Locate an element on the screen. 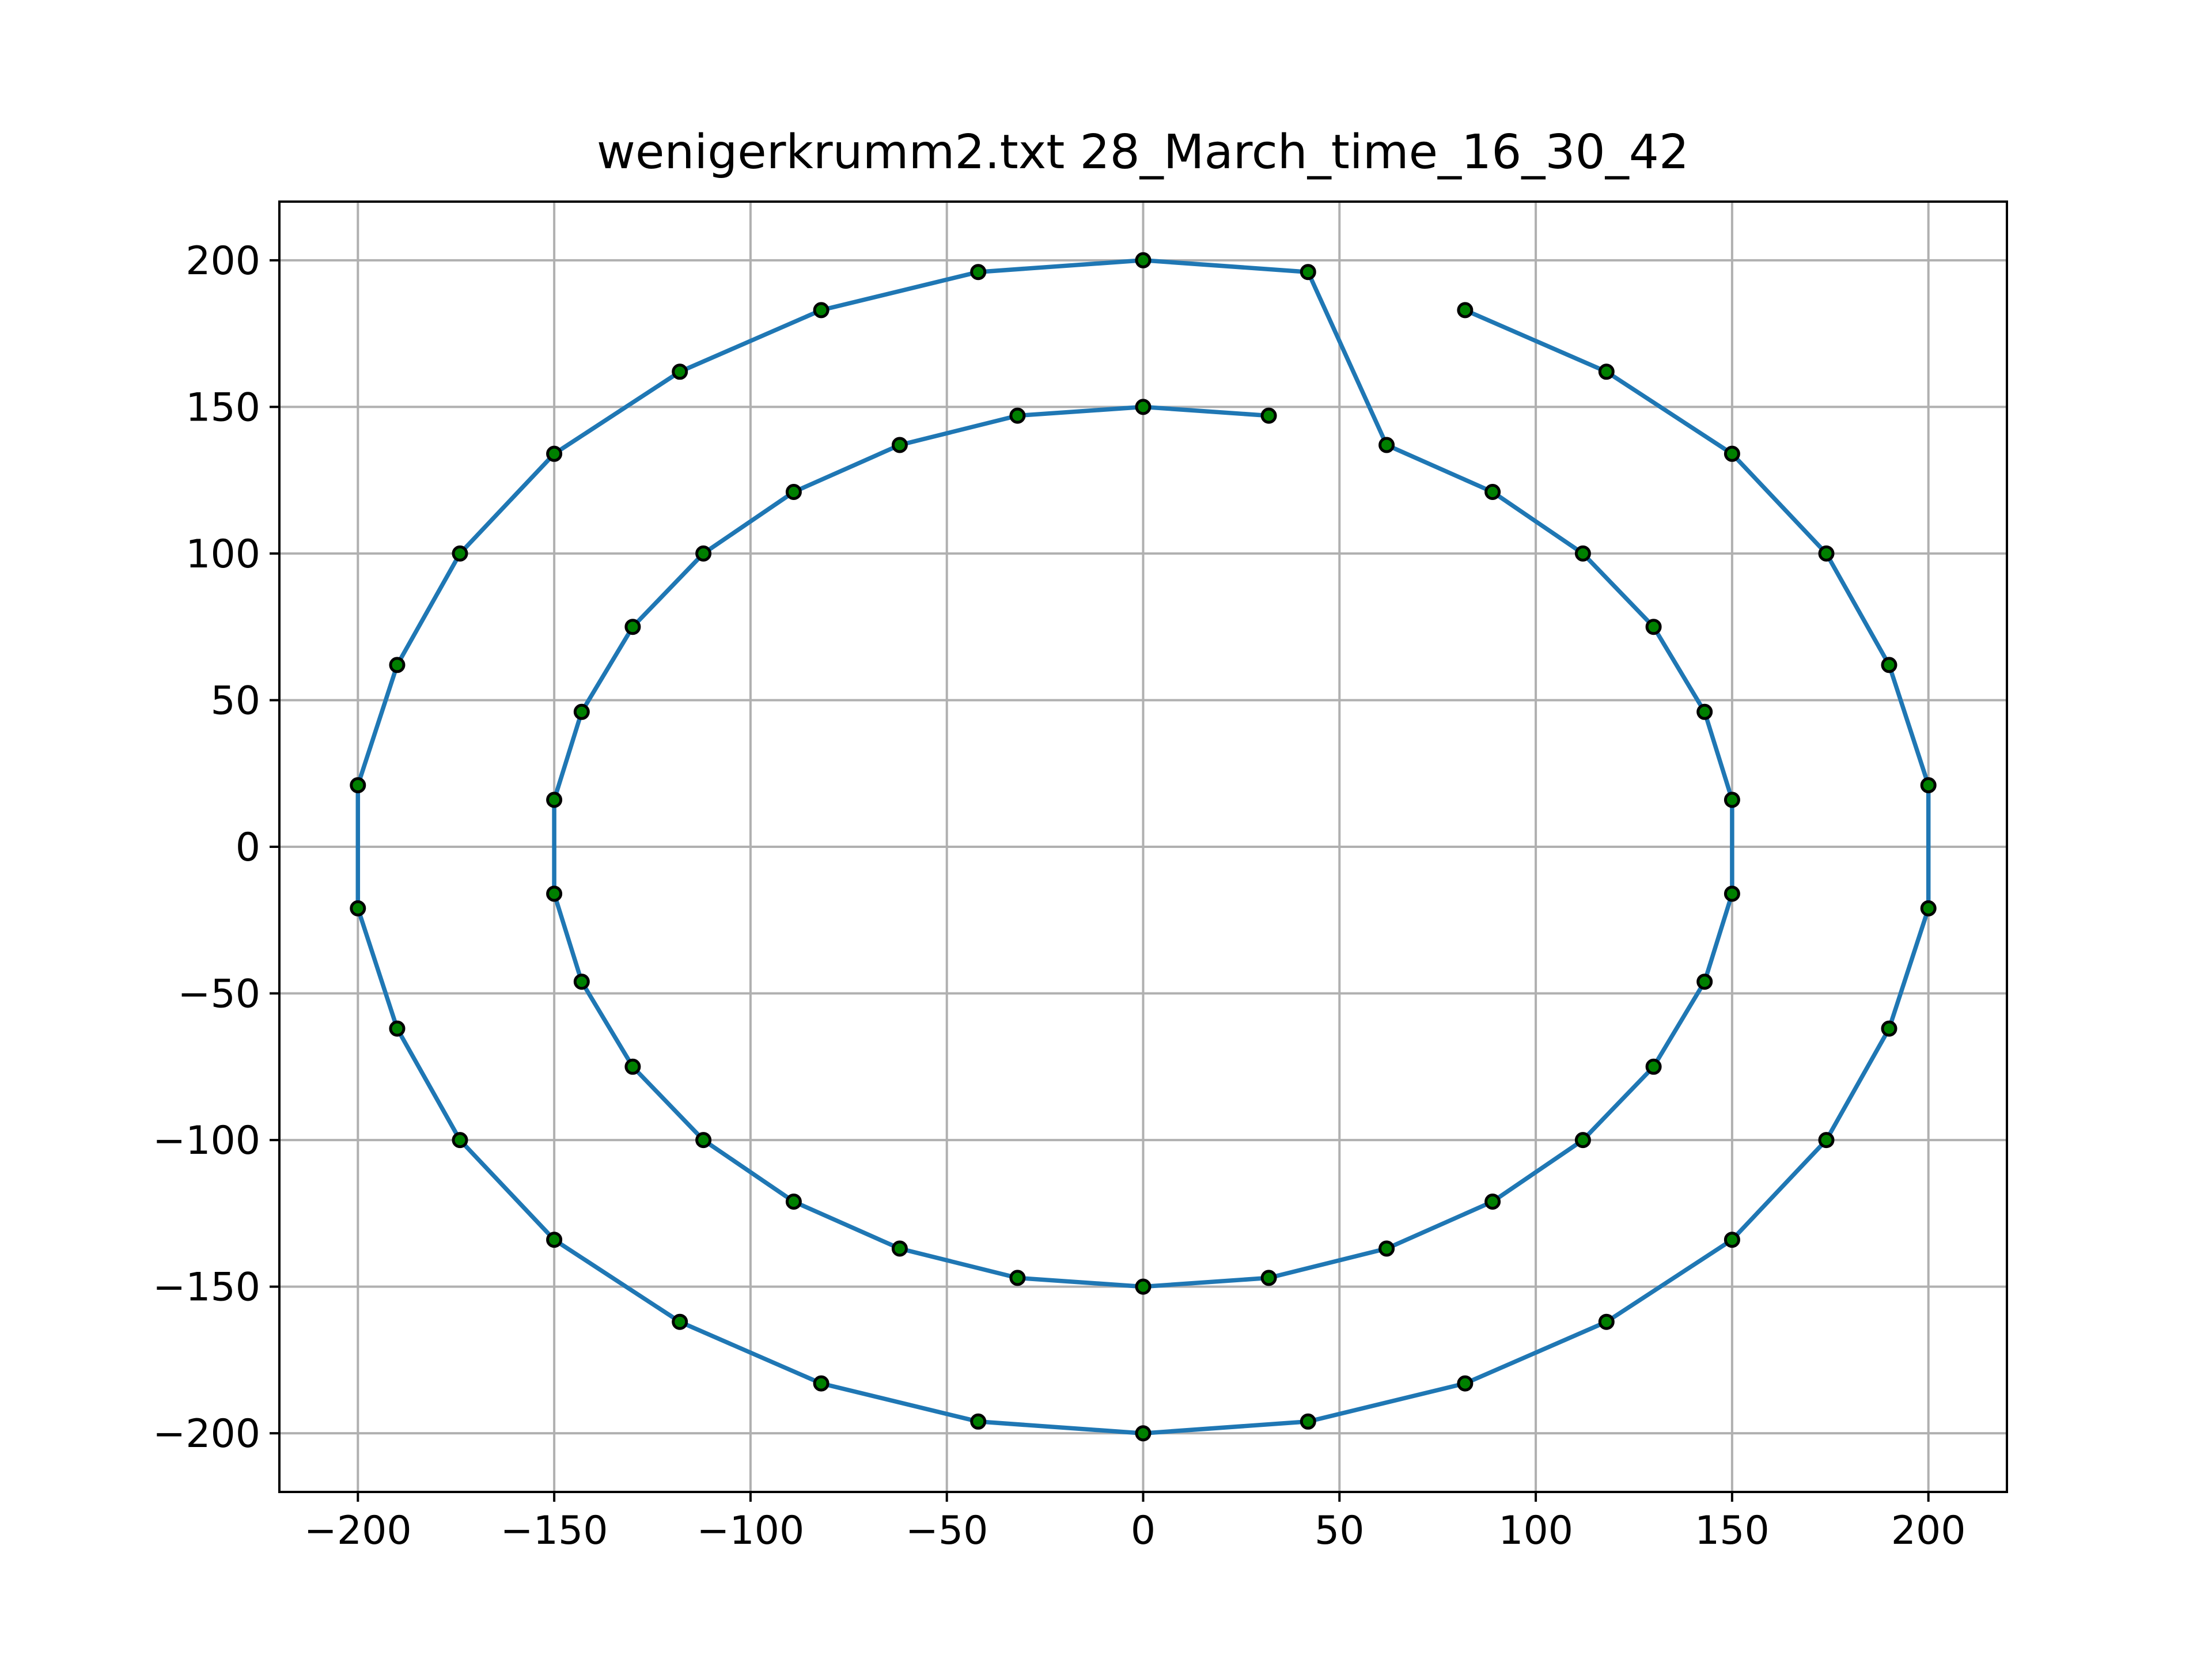  x-tick-label: 50 is located at coordinates (1340, 1531).